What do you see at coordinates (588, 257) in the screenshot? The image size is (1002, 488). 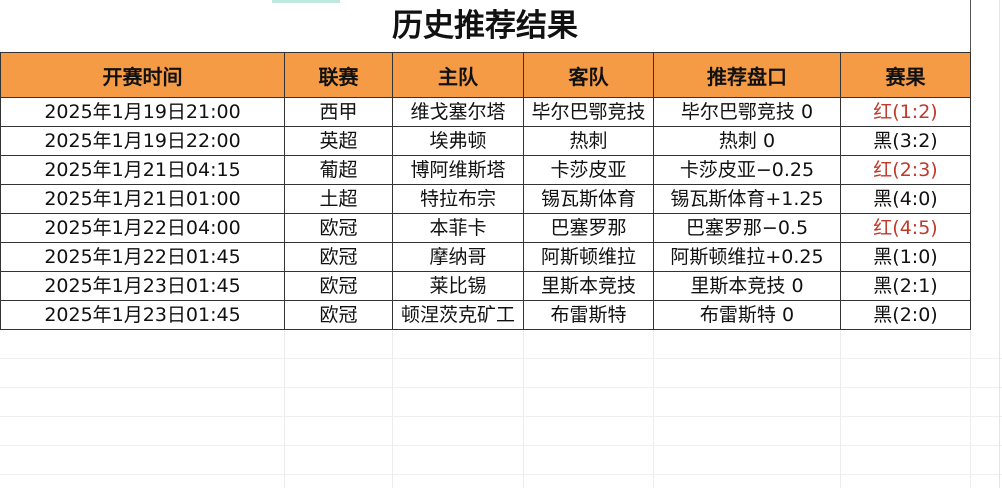 I see `cell-away: 阿斯顿维拉` at bounding box center [588, 257].